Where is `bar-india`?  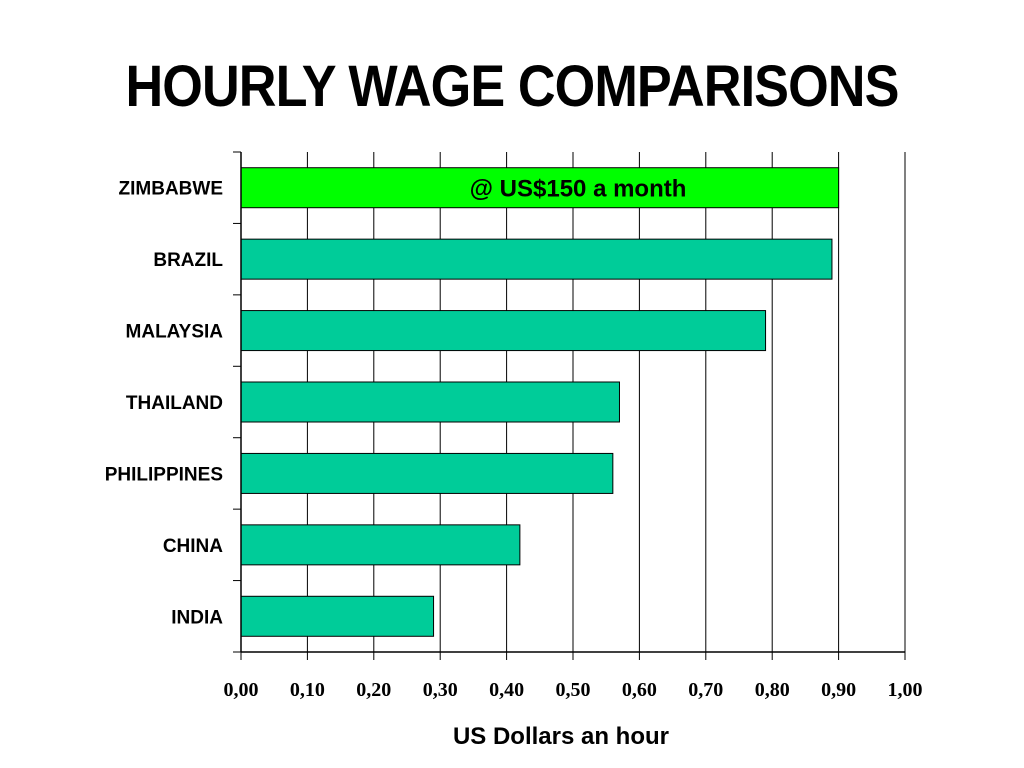 bar-india is located at coordinates (337, 616).